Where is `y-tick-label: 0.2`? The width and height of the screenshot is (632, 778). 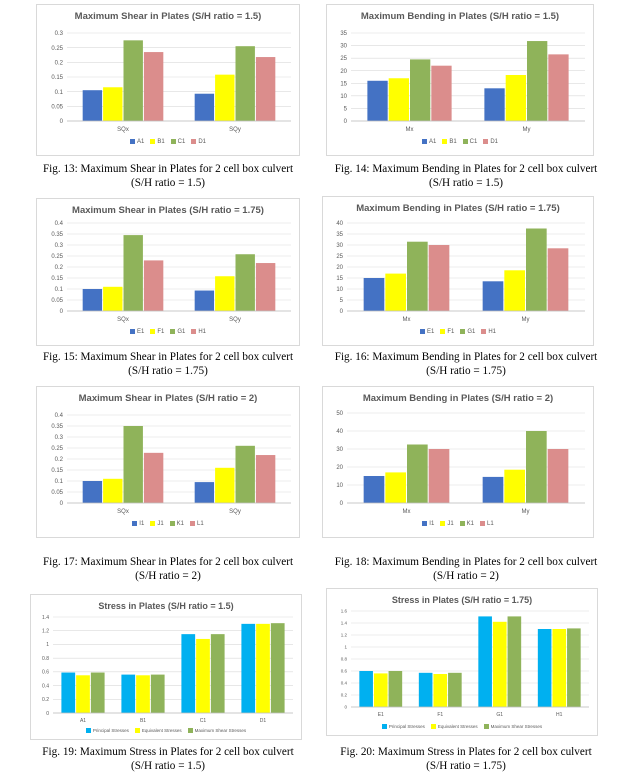
y-tick-label: 0.2 is located at coordinates (45, 700).